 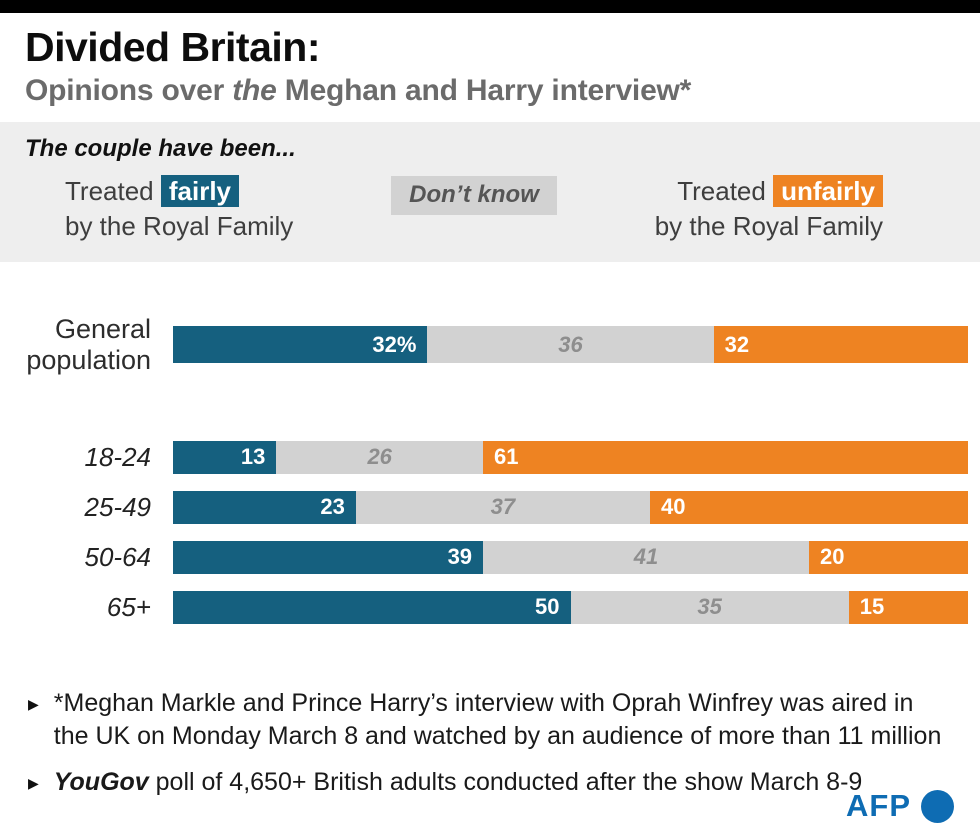 What do you see at coordinates (808, 507) in the screenshot?
I see `bar-segment-unfairly: 40` at bounding box center [808, 507].